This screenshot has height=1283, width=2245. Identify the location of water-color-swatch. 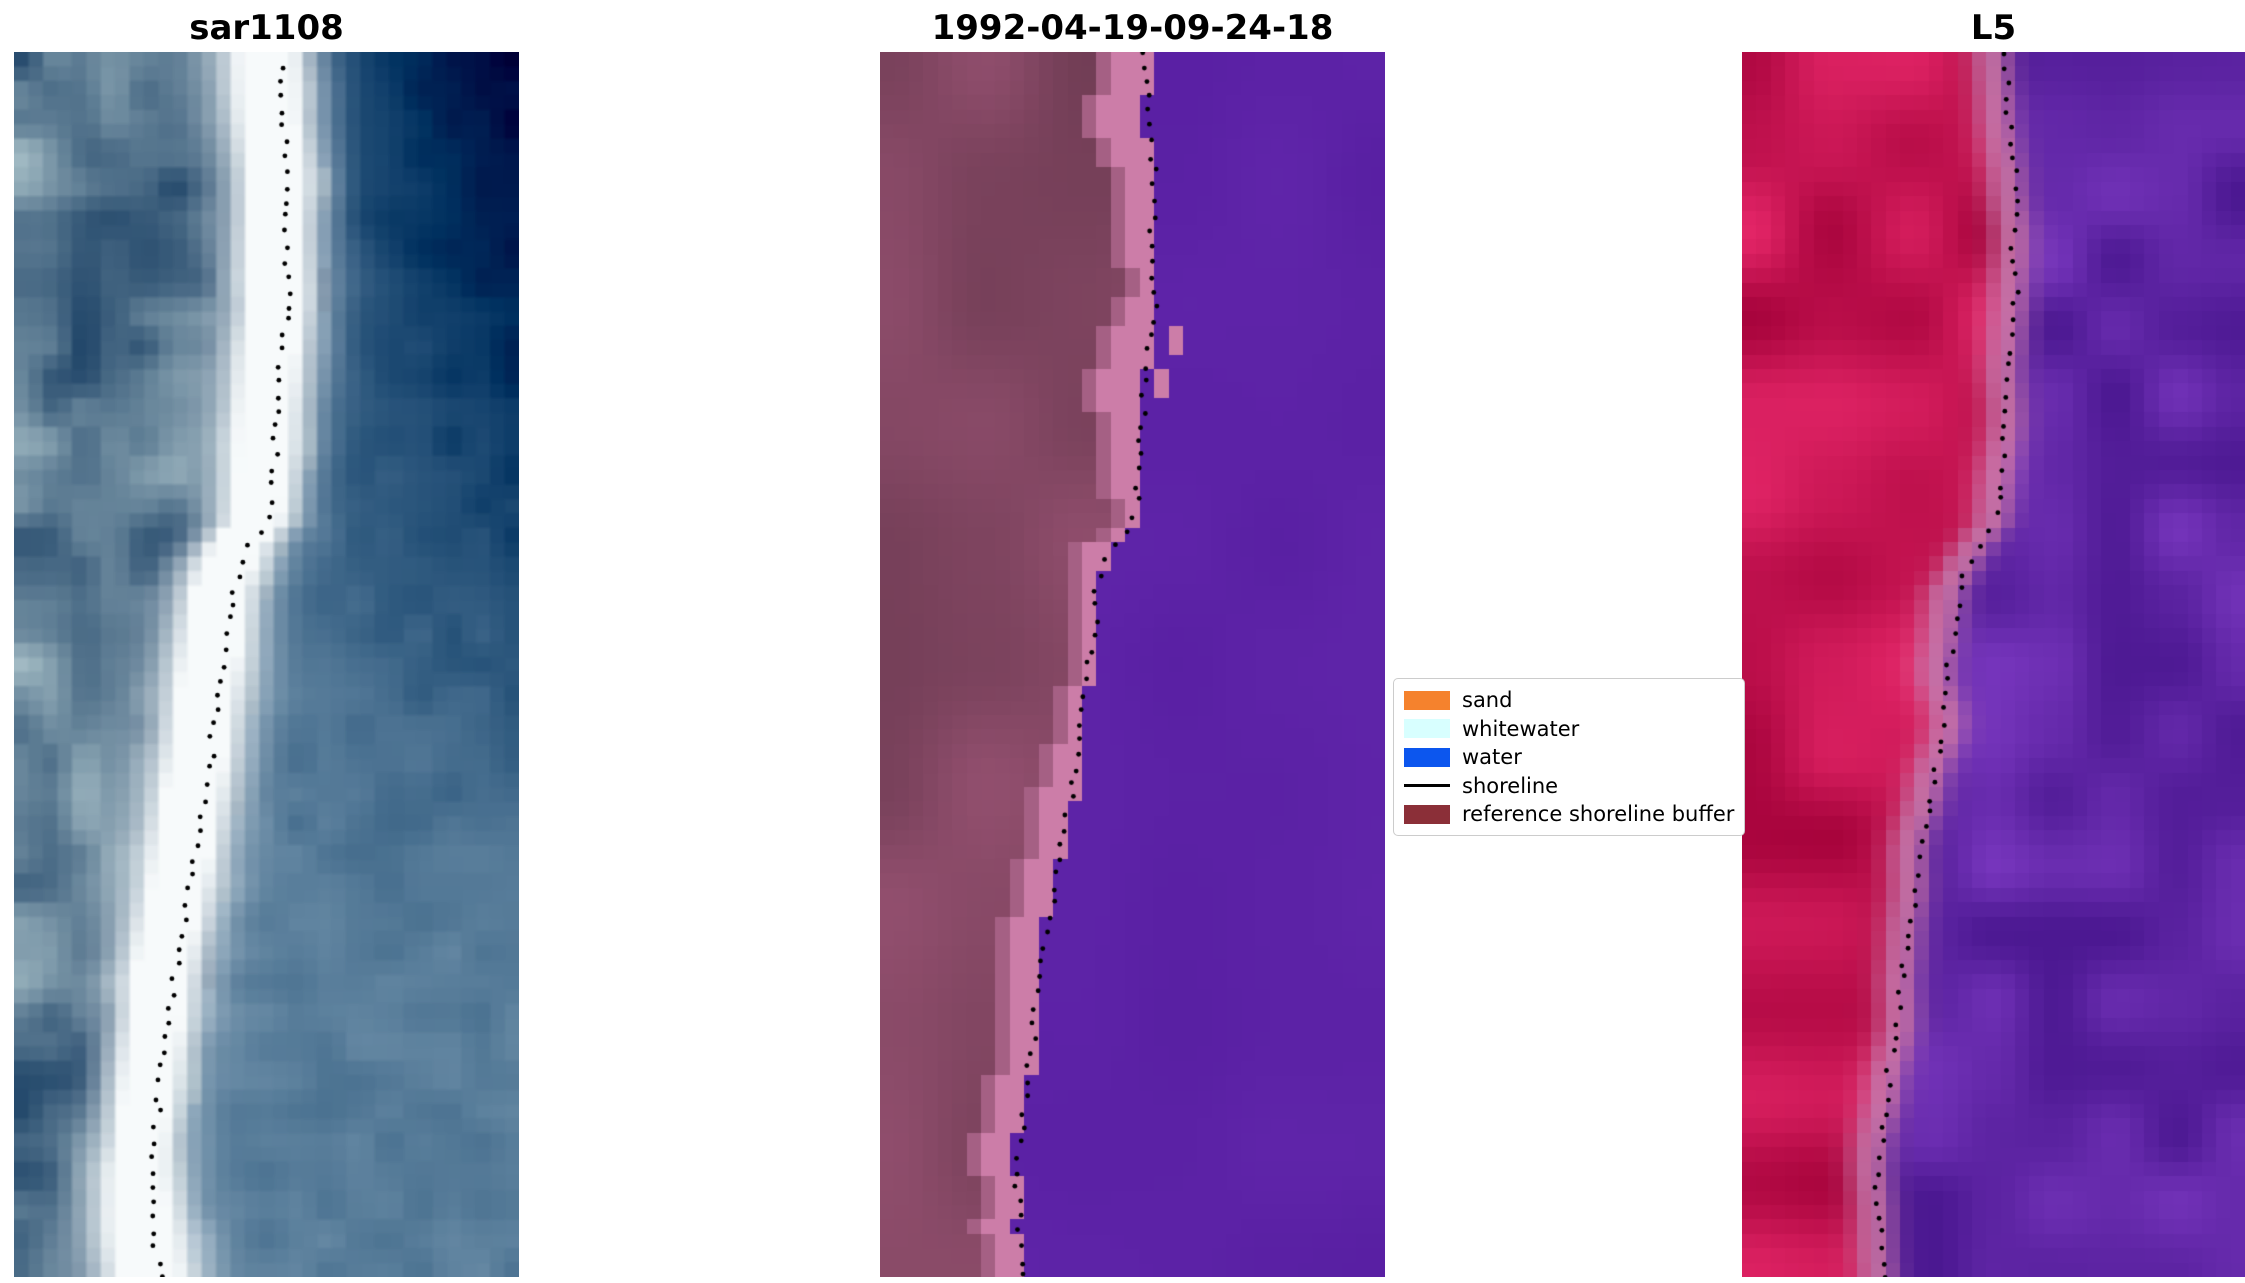
(1427, 757).